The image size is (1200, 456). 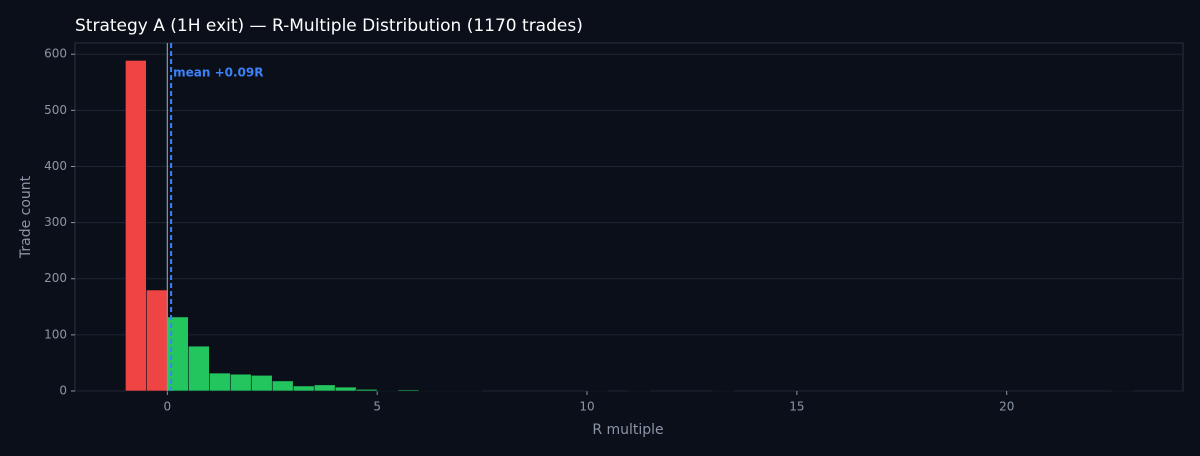 I want to click on y-tick-label: 300, so click(x=55, y=222).